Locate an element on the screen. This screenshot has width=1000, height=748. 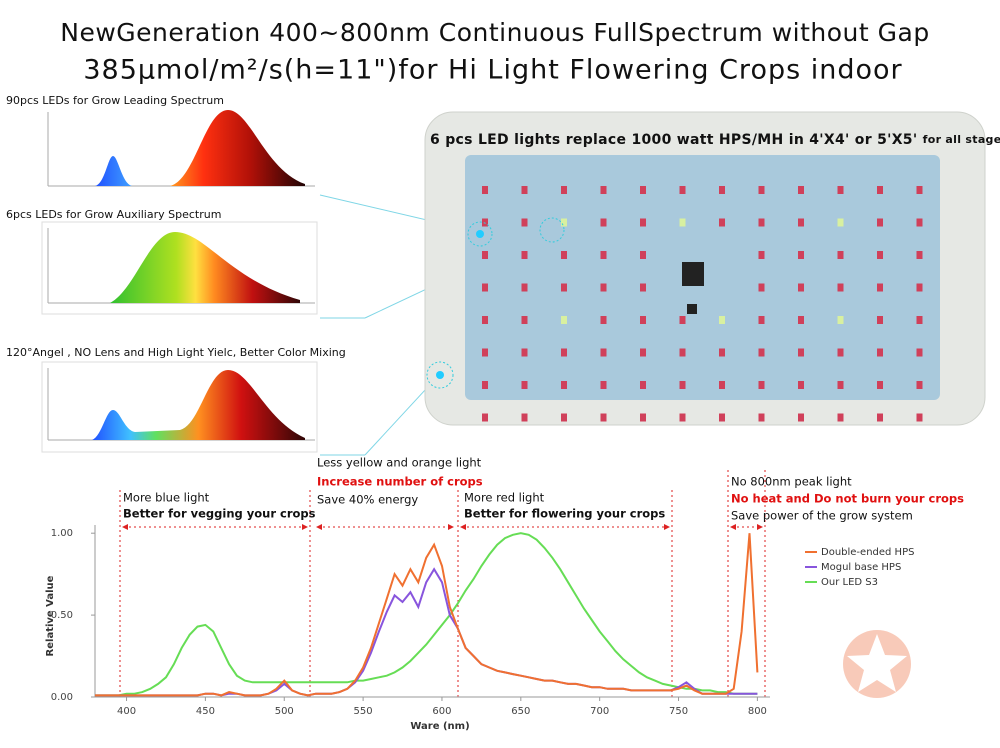
y-tick-label: 0.00 is located at coordinates (62, 697).